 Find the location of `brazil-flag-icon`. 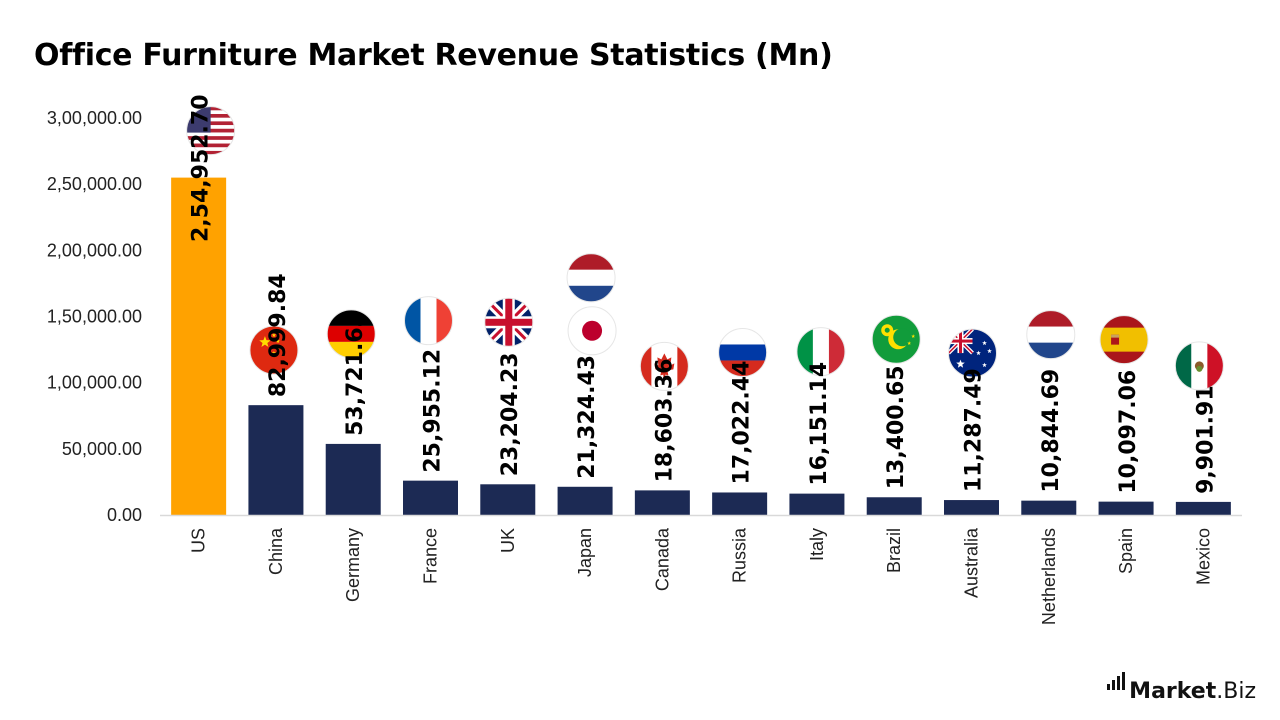

brazil-flag-icon is located at coordinates (896, 339).